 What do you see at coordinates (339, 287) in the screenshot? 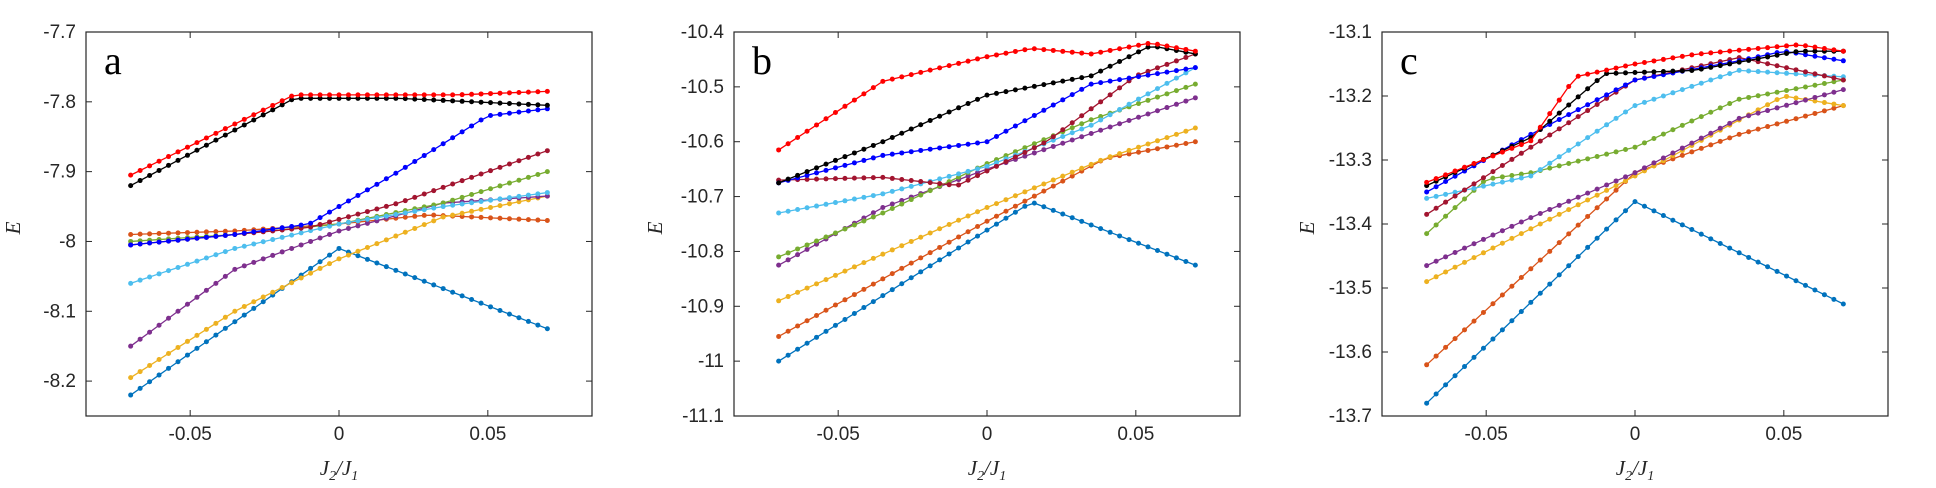
I see `series-s3` at bounding box center [339, 287].